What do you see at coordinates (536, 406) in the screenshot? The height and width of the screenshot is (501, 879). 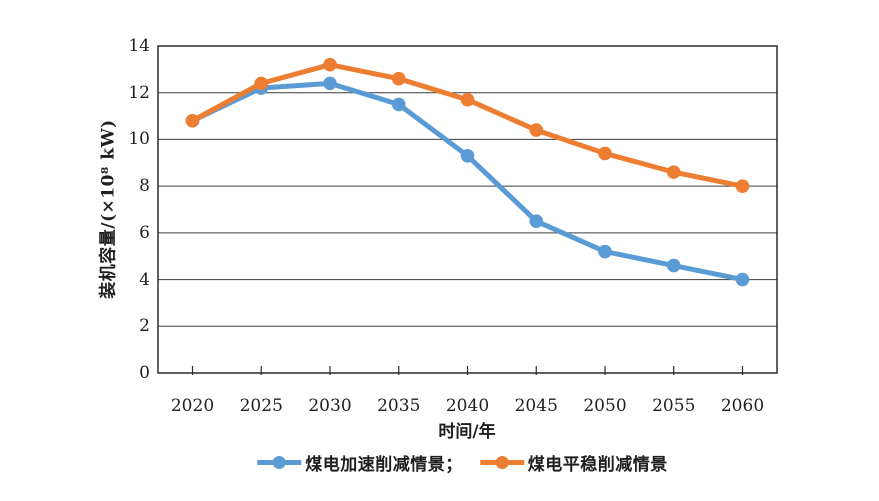 I see `x-tick-label: 2045` at bounding box center [536, 406].